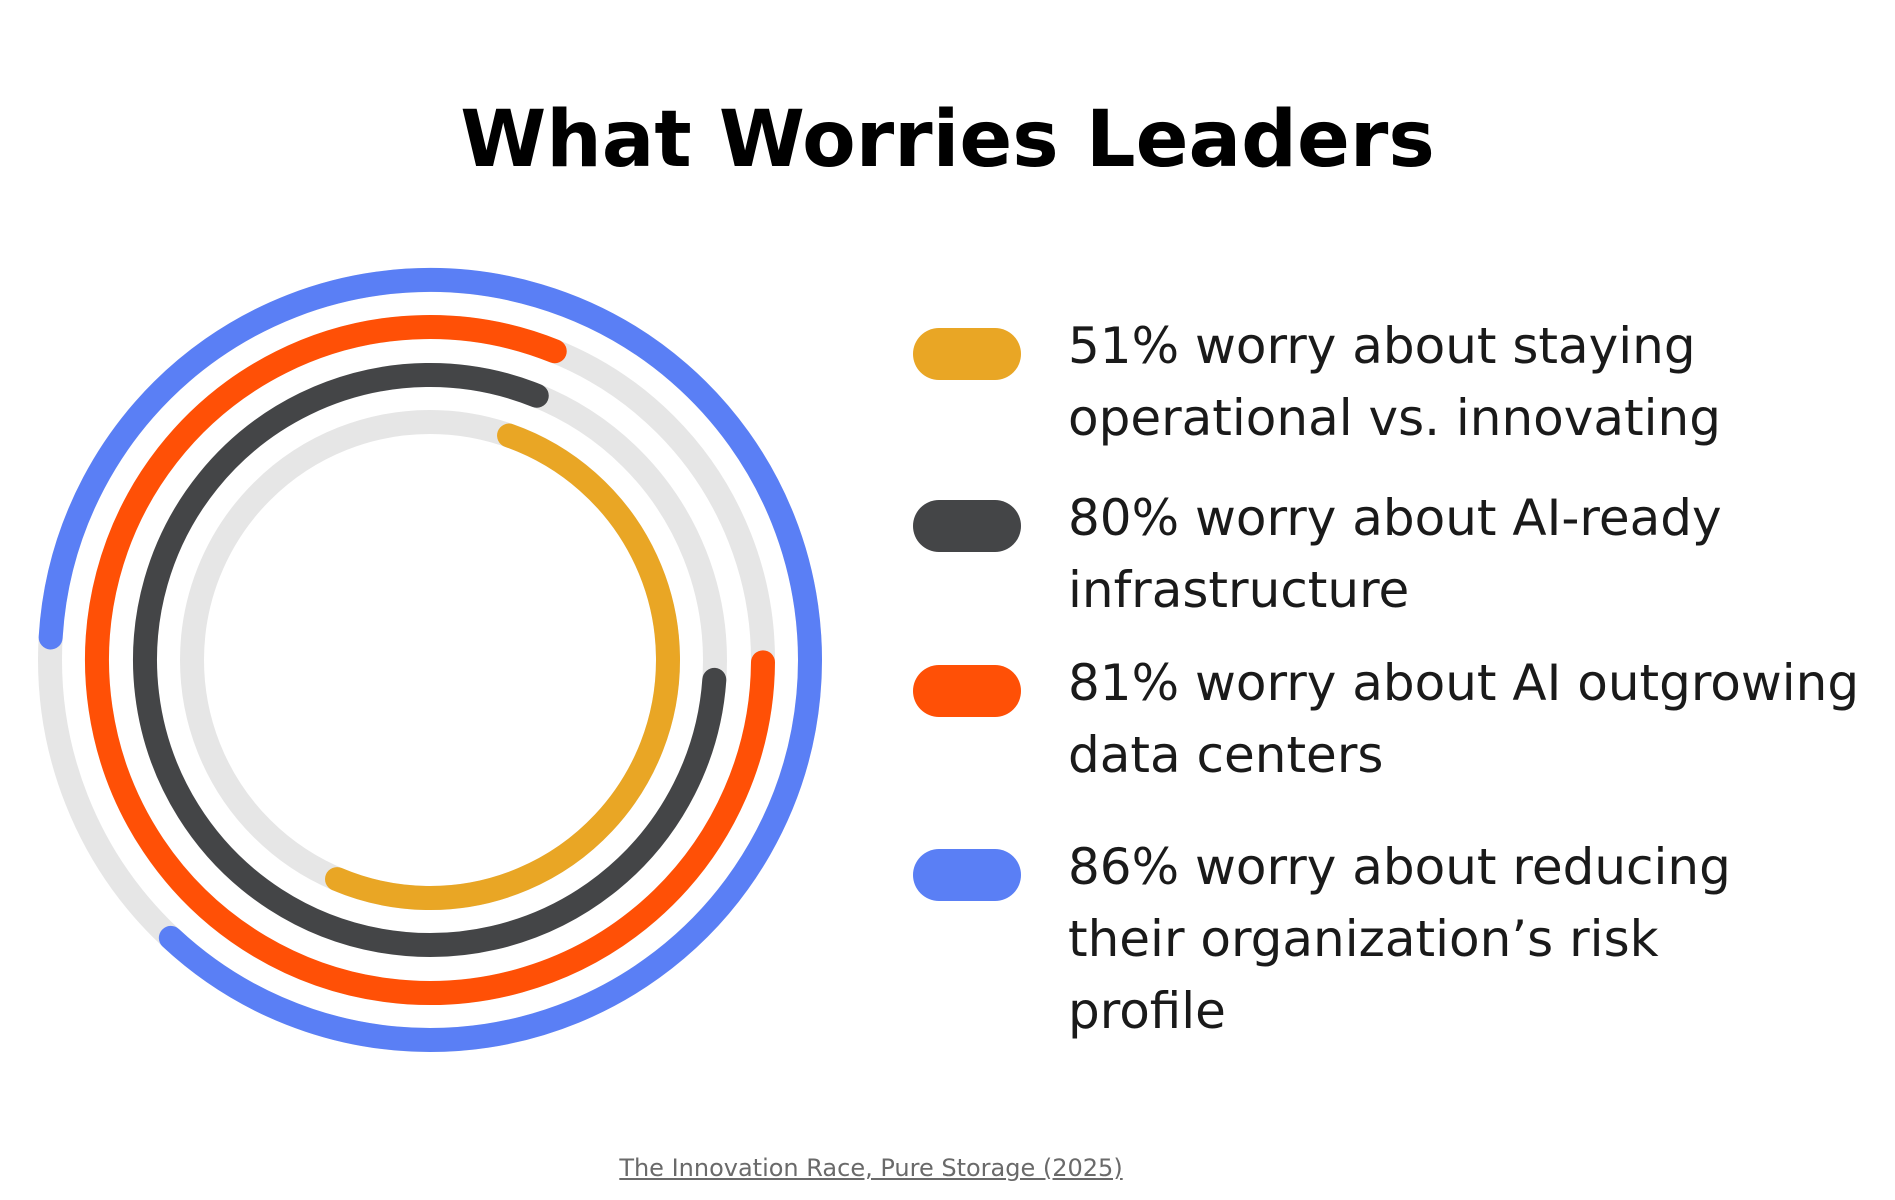 The width and height of the screenshot is (1895, 1200). I want to click on legend-label-80: 80% worry about AI-ready infrastructure, so click(1395, 554).